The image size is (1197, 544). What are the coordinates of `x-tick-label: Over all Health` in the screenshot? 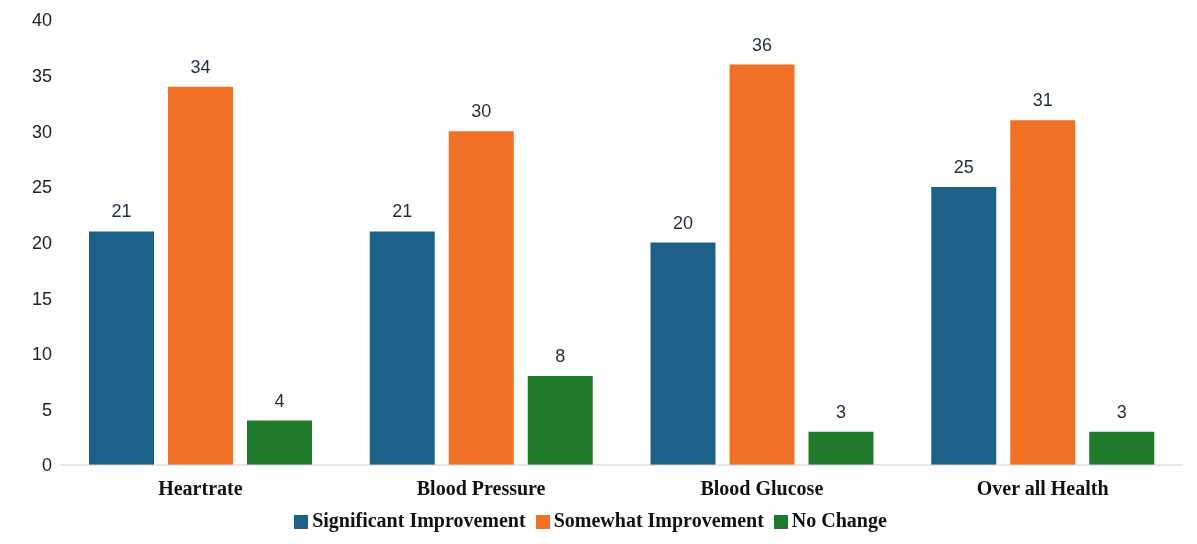 It's located at (1042, 488).